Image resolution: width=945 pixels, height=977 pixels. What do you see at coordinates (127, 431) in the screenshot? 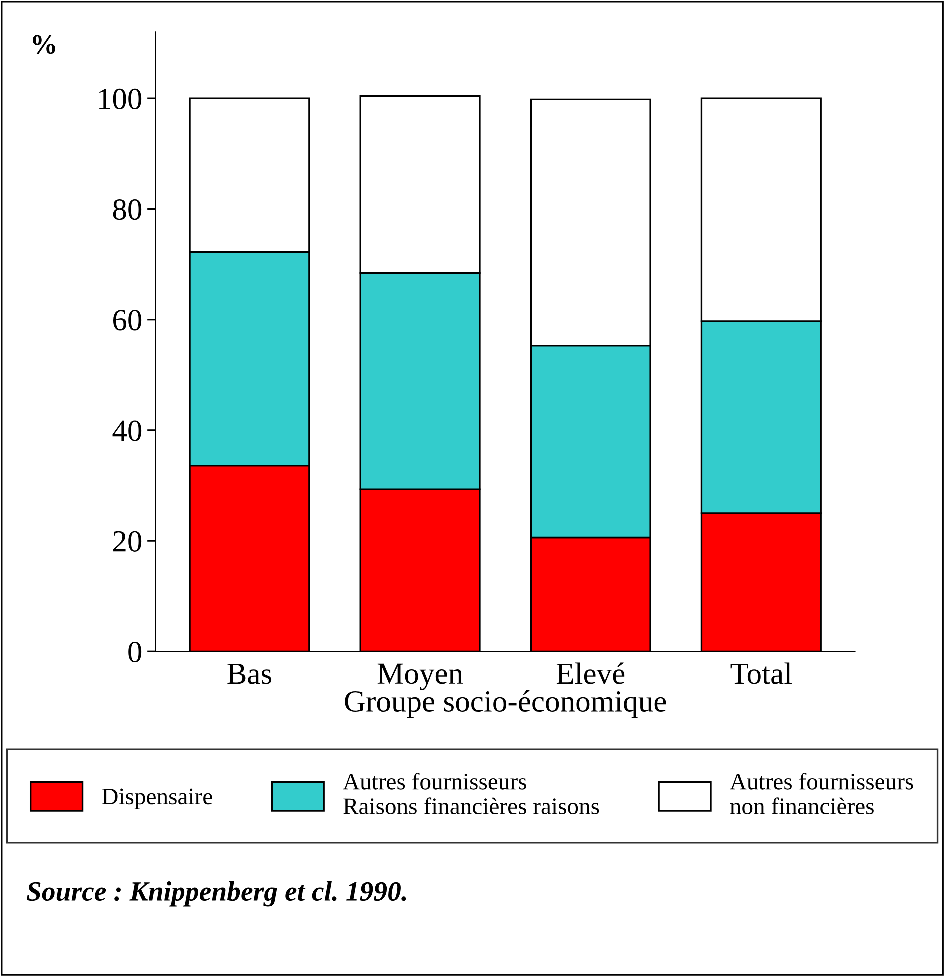
I see `y-tick-label: 40` at bounding box center [127, 431].